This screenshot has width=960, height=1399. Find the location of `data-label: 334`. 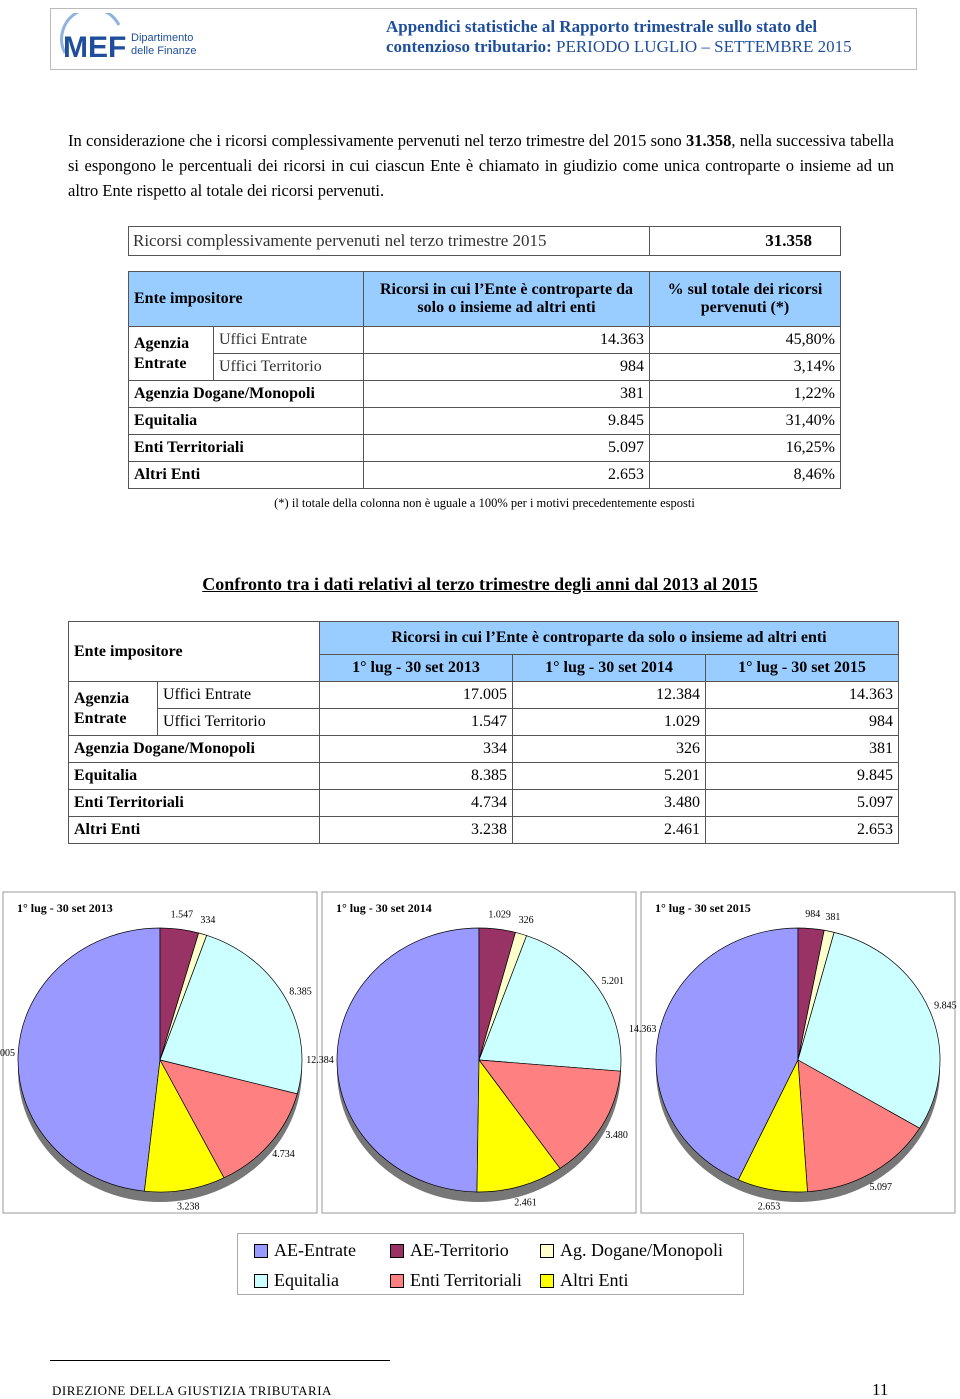

data-label: 334 is located at coordinates (207, 920).